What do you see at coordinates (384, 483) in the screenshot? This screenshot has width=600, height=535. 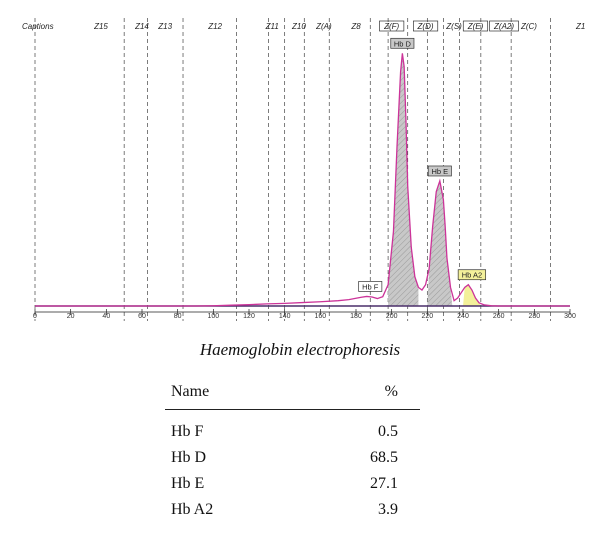 I see `row-percent: 27.1` at bounding box center [384, 483].